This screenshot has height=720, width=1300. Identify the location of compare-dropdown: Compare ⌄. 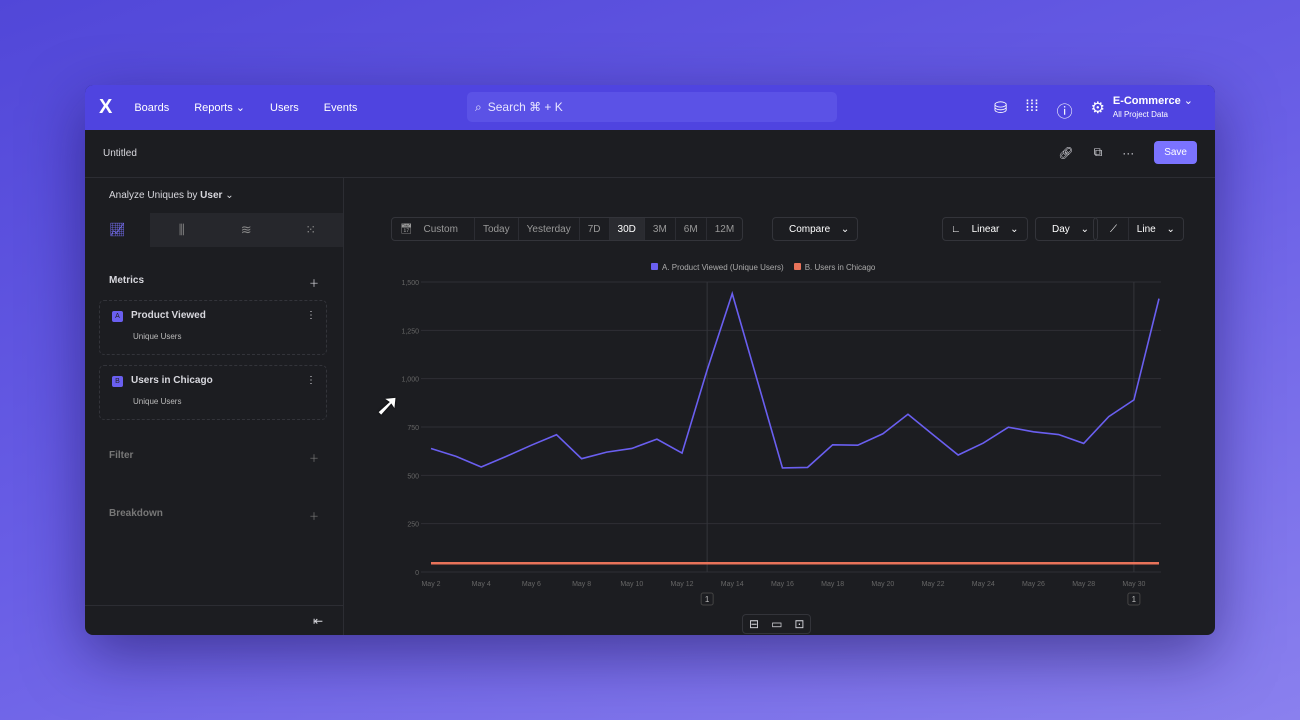
(815, 229).